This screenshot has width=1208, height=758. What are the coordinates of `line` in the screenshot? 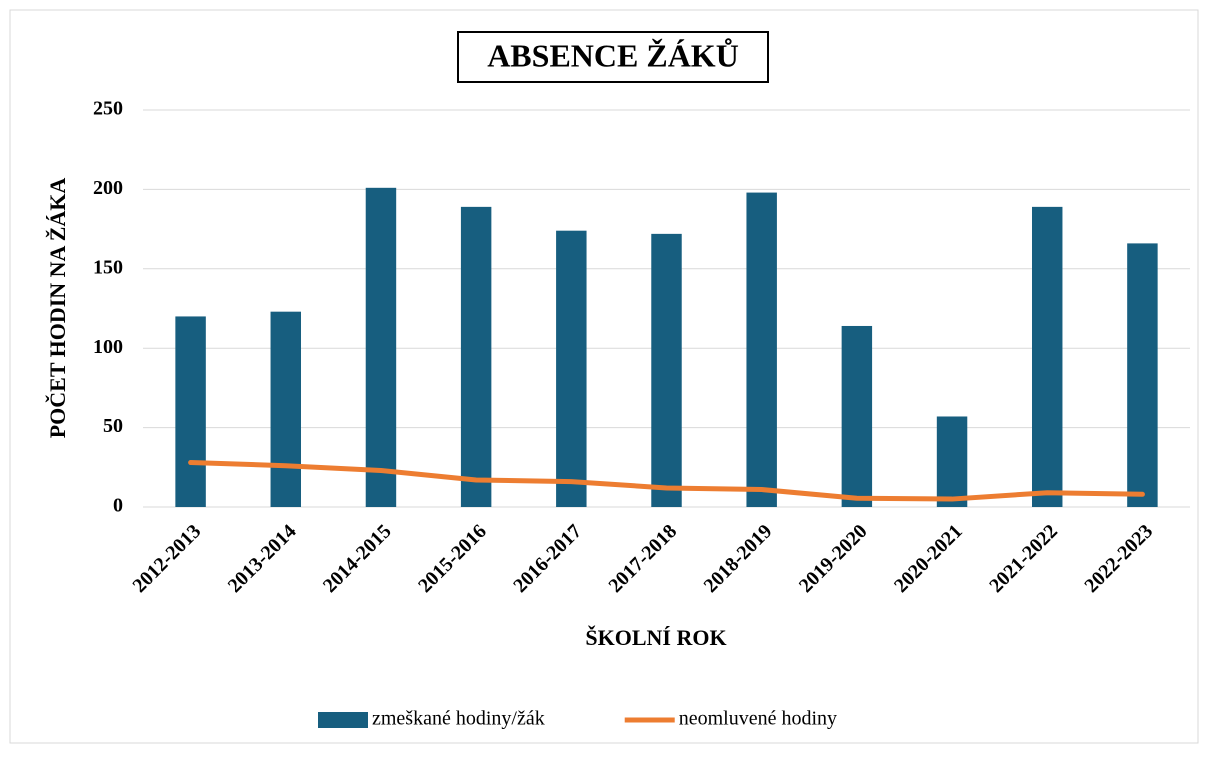 It's located at (666, 481).